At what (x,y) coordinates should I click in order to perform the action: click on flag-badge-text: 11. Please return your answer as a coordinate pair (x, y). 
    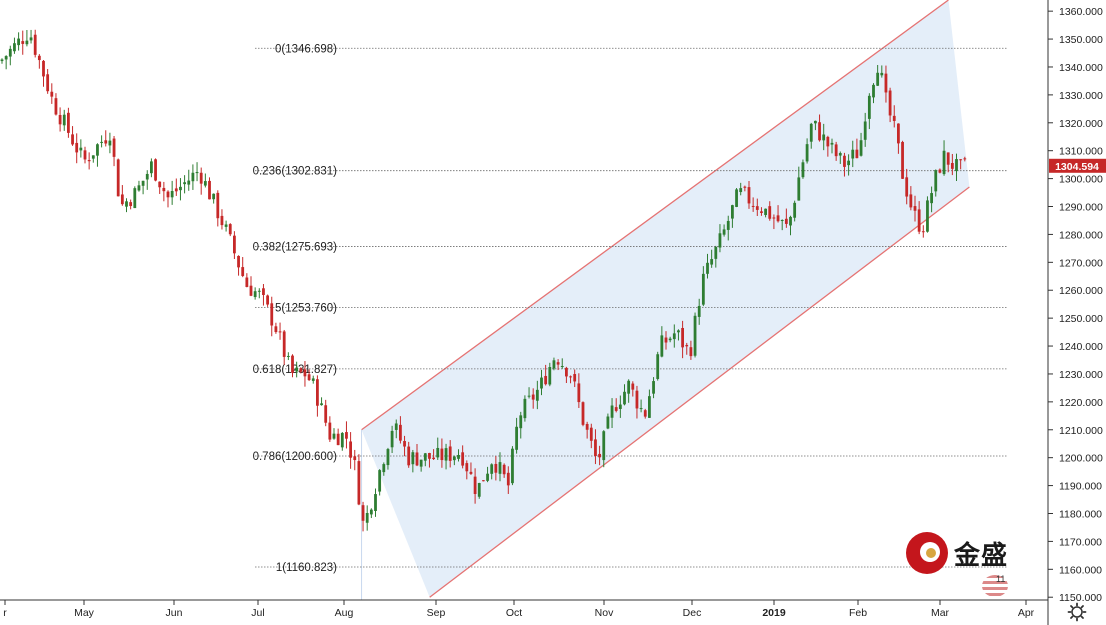
    Looking at the image, I should click on (1001, 579).